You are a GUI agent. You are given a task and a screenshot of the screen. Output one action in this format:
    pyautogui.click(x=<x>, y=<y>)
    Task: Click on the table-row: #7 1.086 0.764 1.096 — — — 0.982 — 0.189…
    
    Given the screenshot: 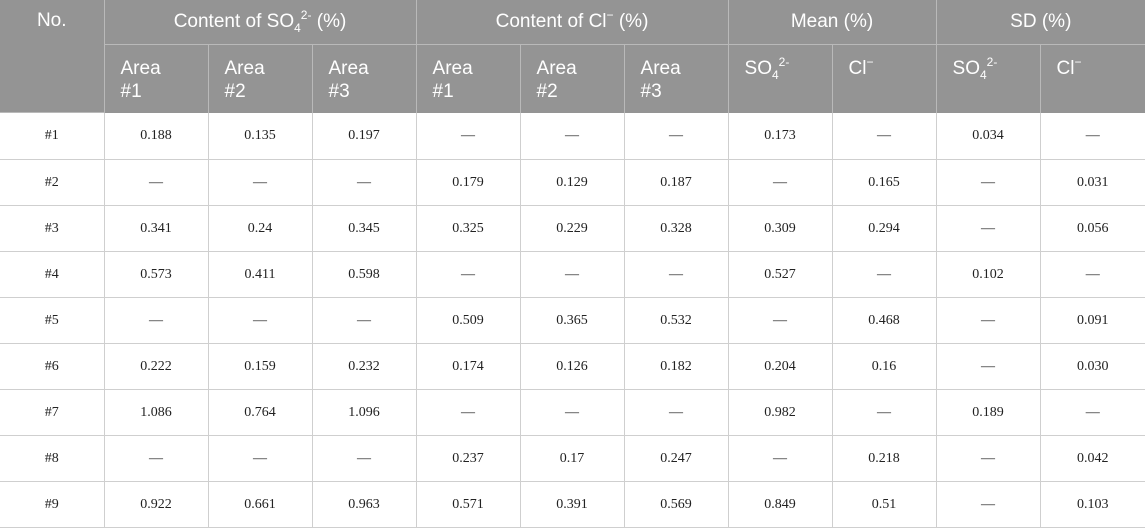 What is the action you would take?
    pyautogui.click(x=572, y=412)
    